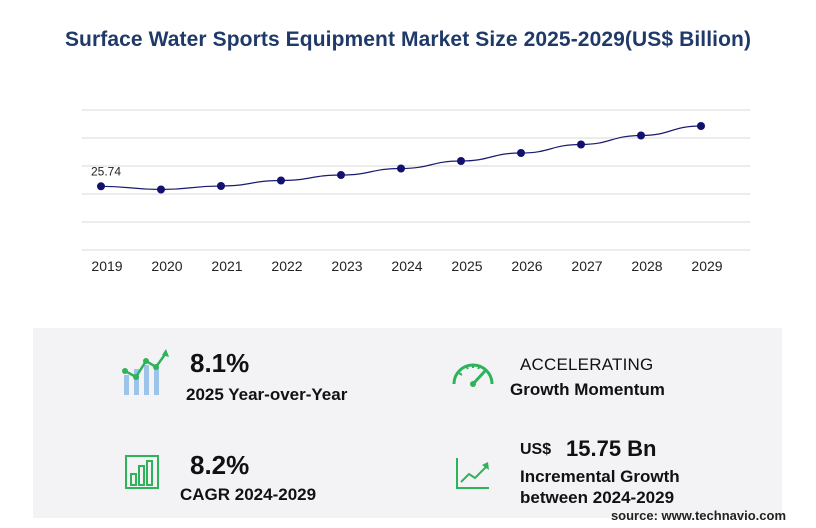  Describe the element at coordinates (536, 449) in the screenshot. I see `incr-currency: US$` at that location.